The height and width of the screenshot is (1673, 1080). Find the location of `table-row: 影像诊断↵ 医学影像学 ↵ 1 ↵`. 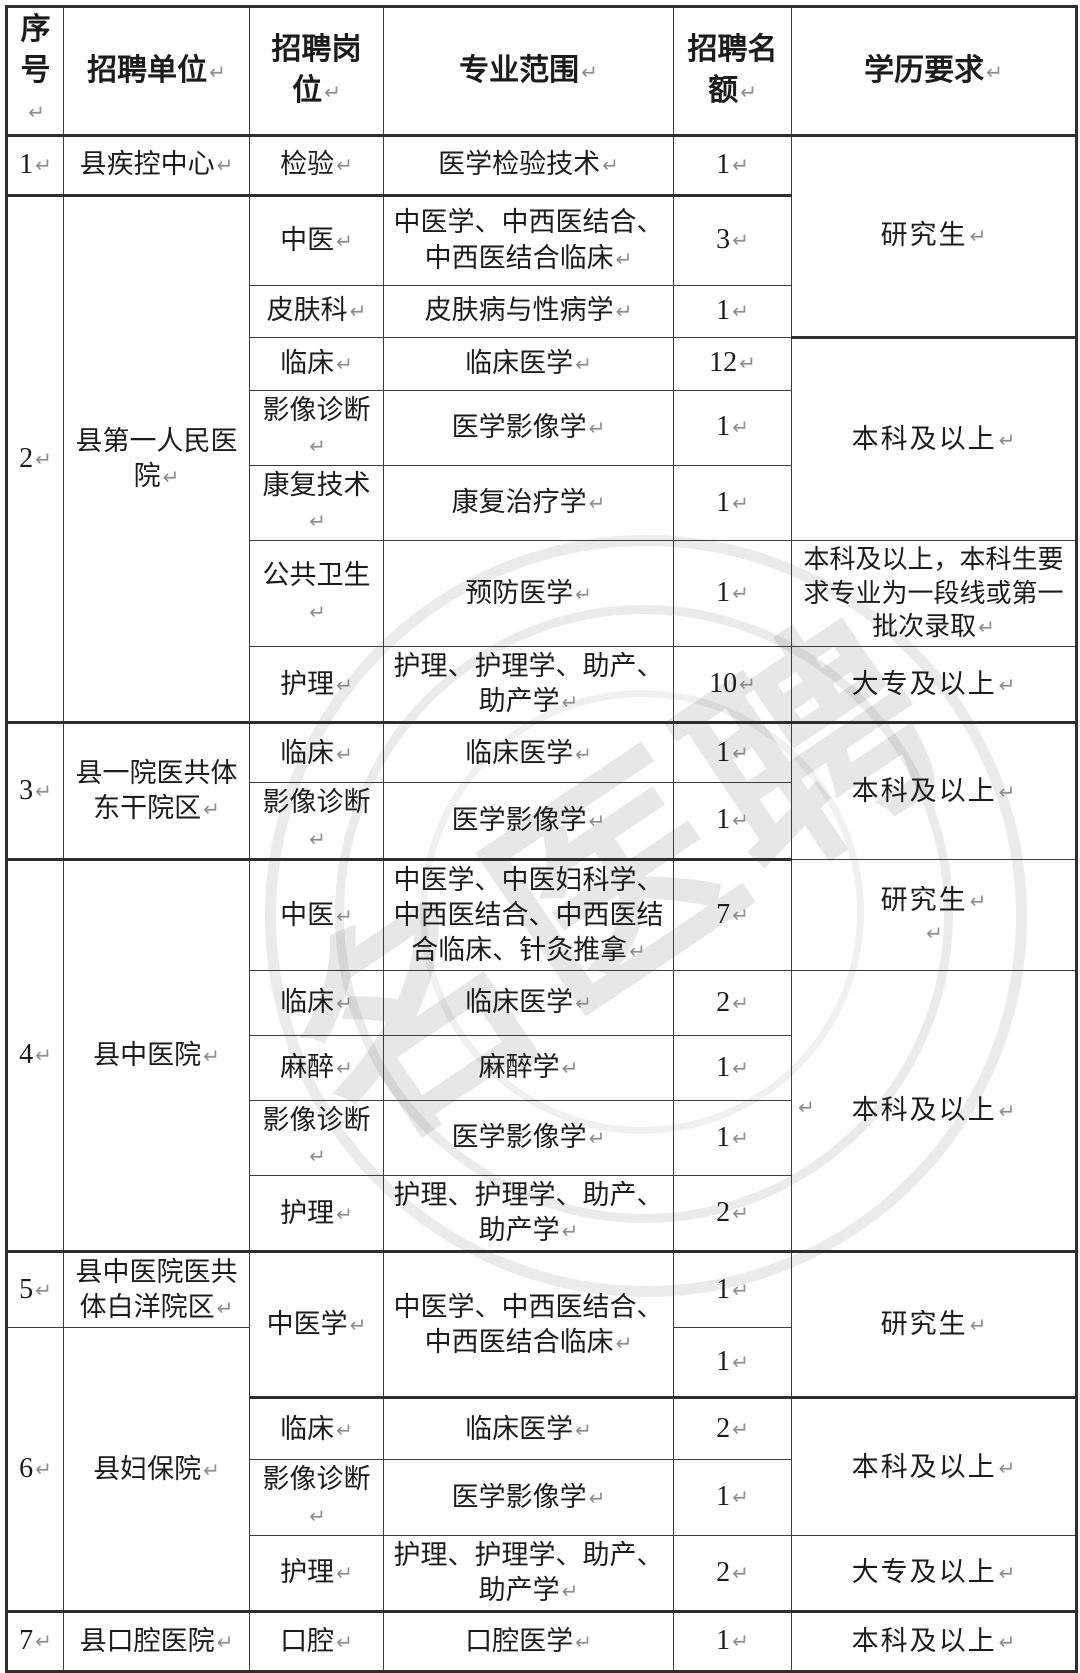

table-row: 影像诊断↵ 医学影像学 ↵ 1 ↵ is located at coordinates (542, 821).